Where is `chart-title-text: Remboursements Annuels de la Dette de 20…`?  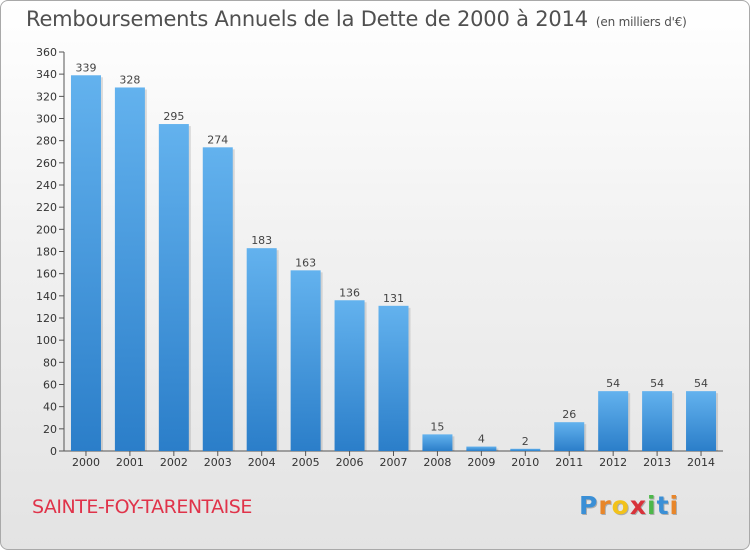 chart-title-text: Remboursements Annuels de la Dette de 20… is located at coordinates (307, 19).